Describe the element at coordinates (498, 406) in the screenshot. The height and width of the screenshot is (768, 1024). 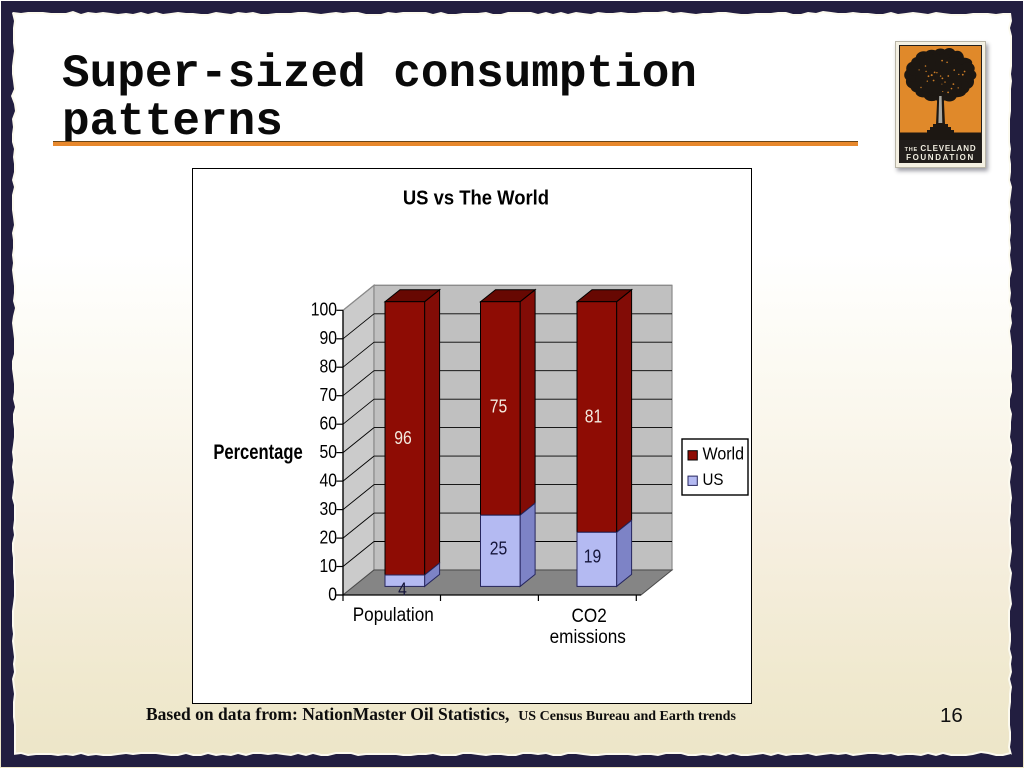
I see `svg-text: 75` at that location.